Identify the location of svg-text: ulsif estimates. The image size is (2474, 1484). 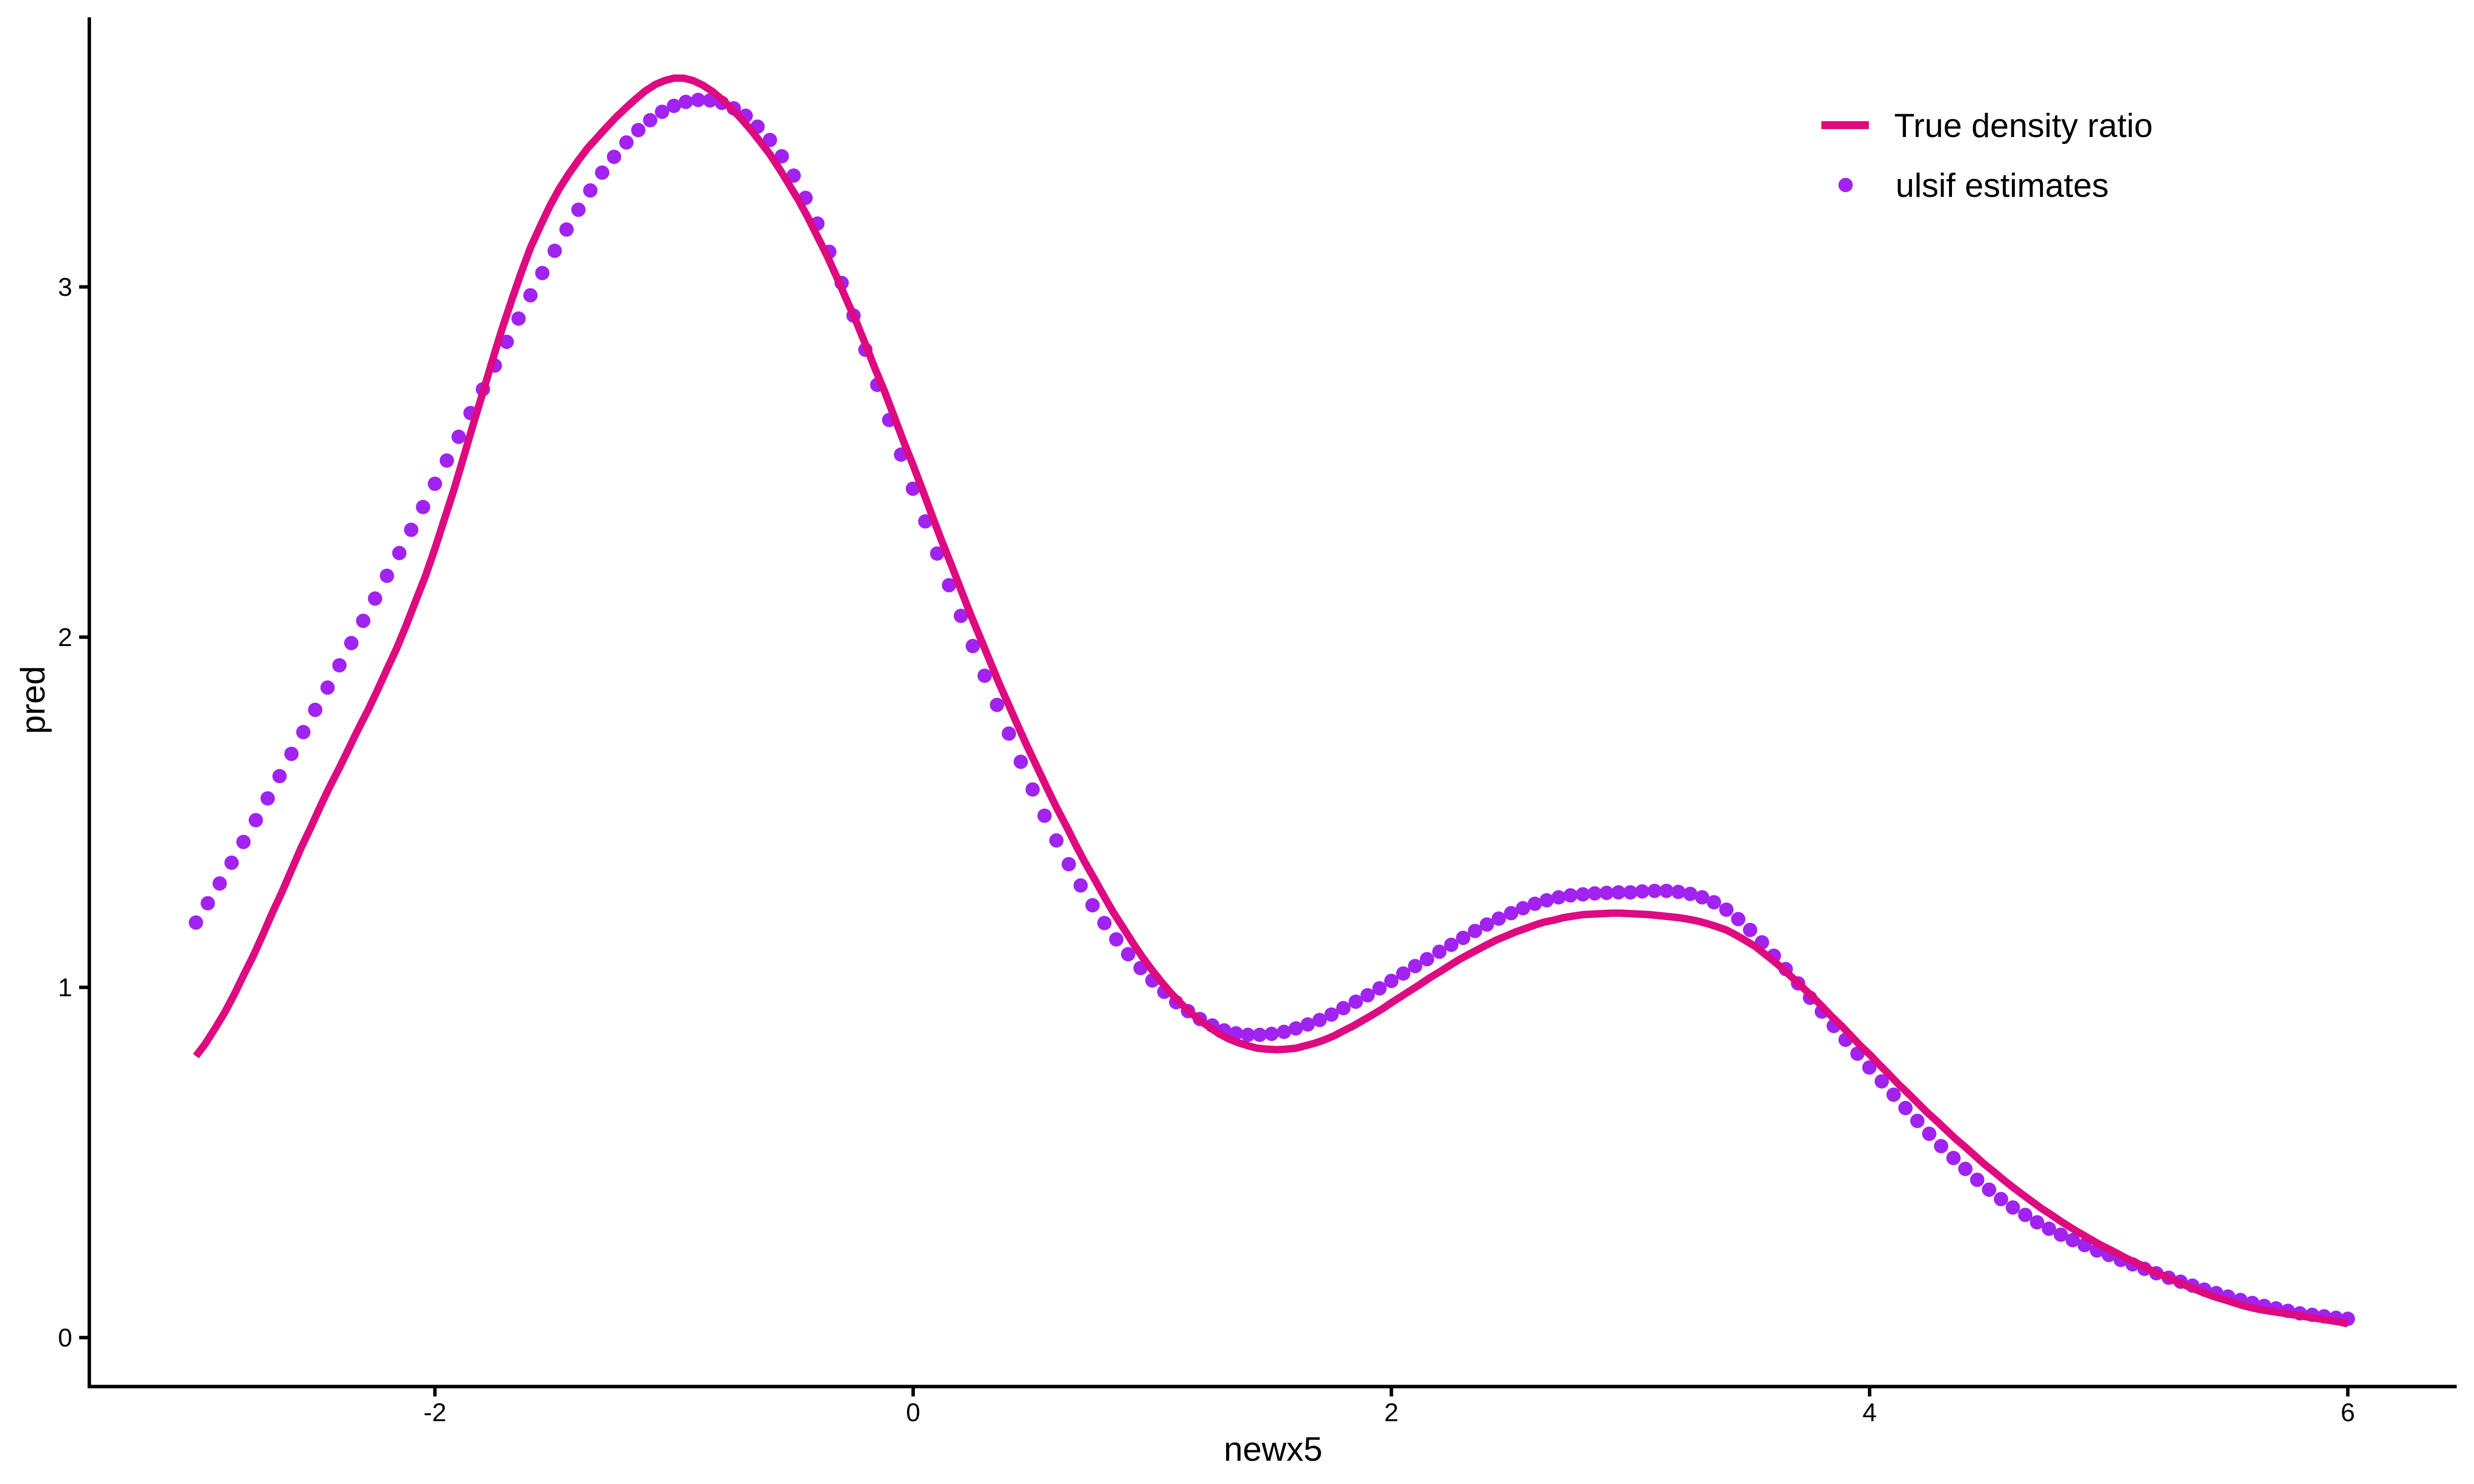
(2003, 185).